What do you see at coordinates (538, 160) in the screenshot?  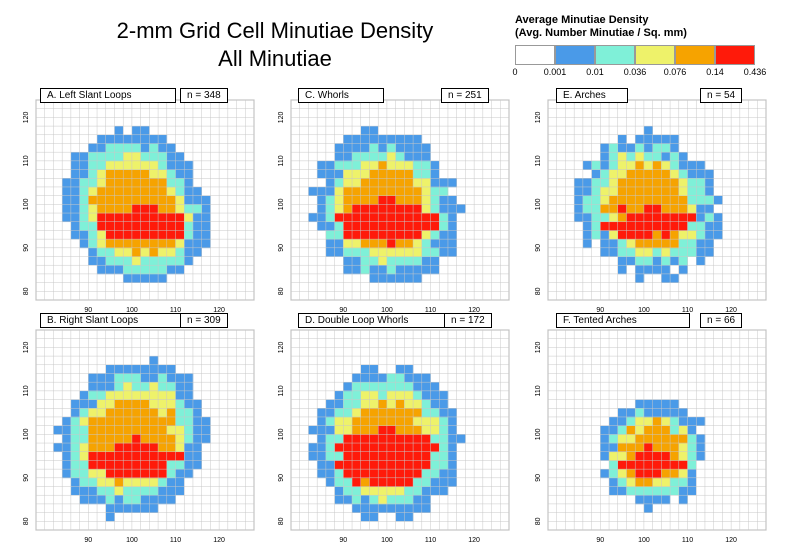 I see `y-tick-label: 110` at bounding box center [538, 160].